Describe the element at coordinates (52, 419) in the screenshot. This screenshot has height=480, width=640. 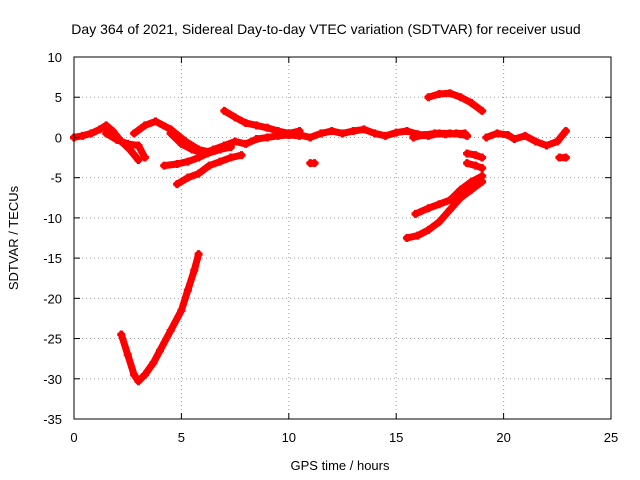
I see `y-tick-label: -35` at that location.